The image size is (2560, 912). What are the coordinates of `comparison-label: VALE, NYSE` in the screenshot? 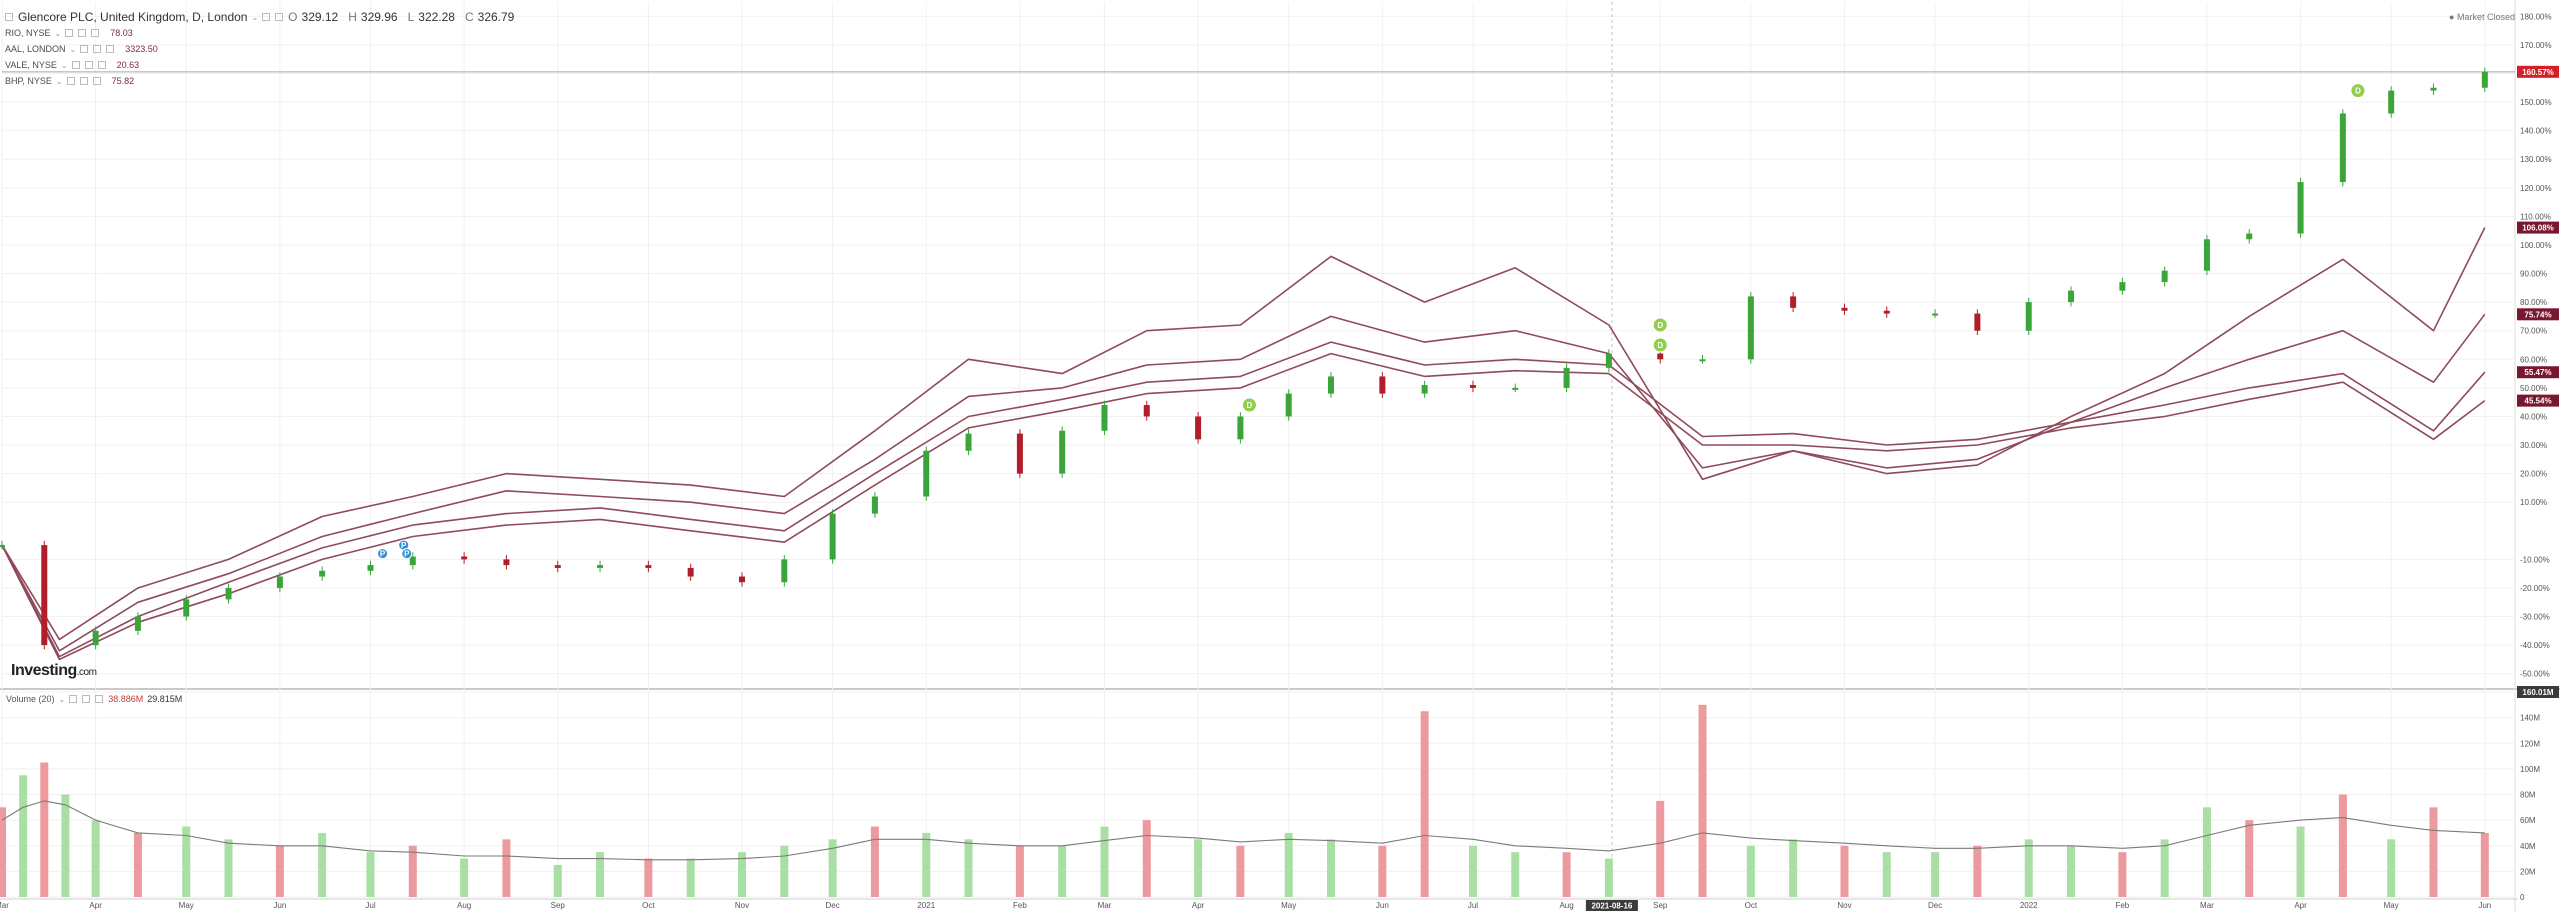 It's located at (31, 65).